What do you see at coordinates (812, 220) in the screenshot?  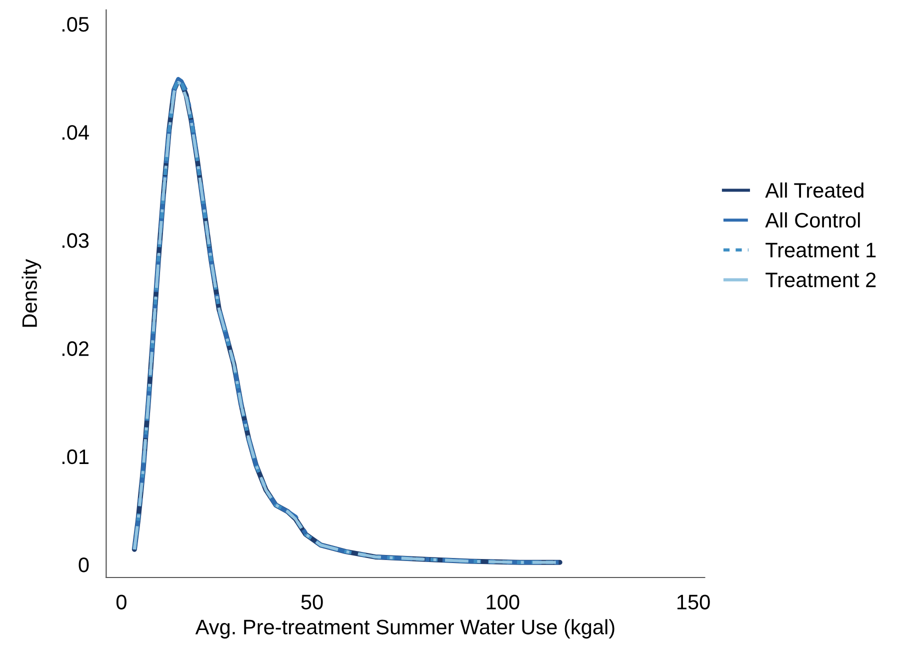 I see `legend-label: All Control` at bounding box center [812, 220].